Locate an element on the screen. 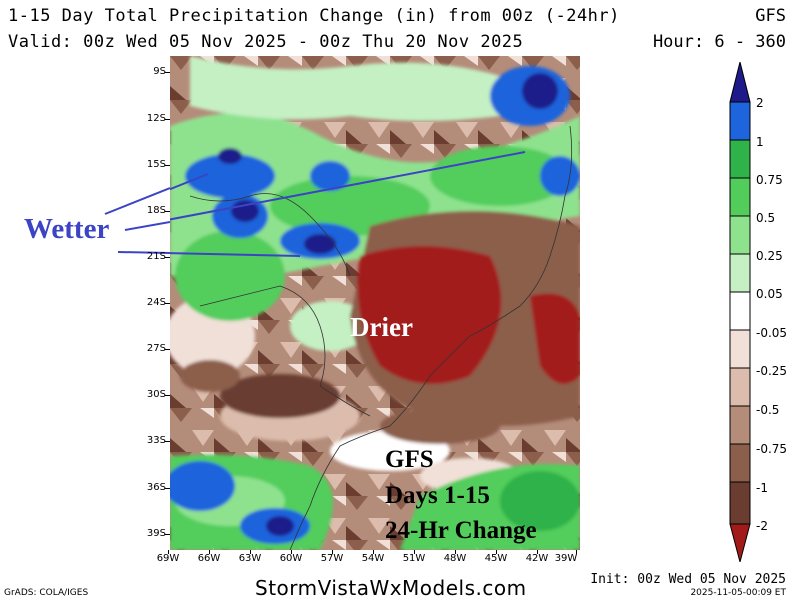 This screenshot has width=800, height=600. lon-label: 54W is located at coordinates (373, 558).